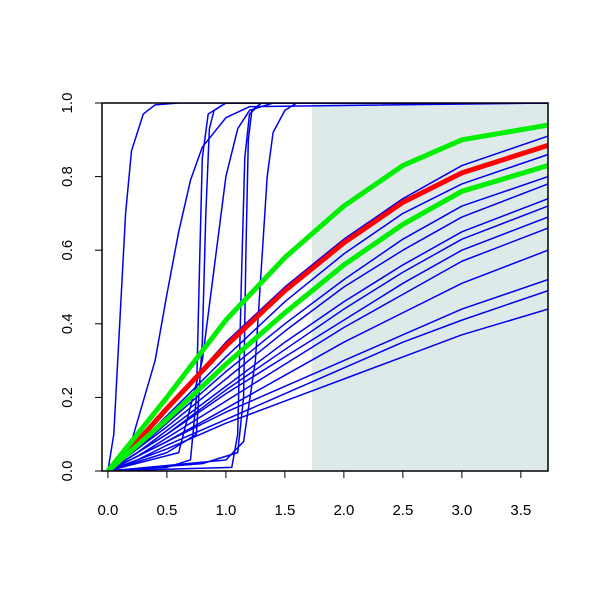 Image resolution: width=600 pixels, height=600 pixels. What do you see at coordinates (107, 510) in the screenshot?
I see `x-tick-label: 0.0` at bounding box center [107, 510].